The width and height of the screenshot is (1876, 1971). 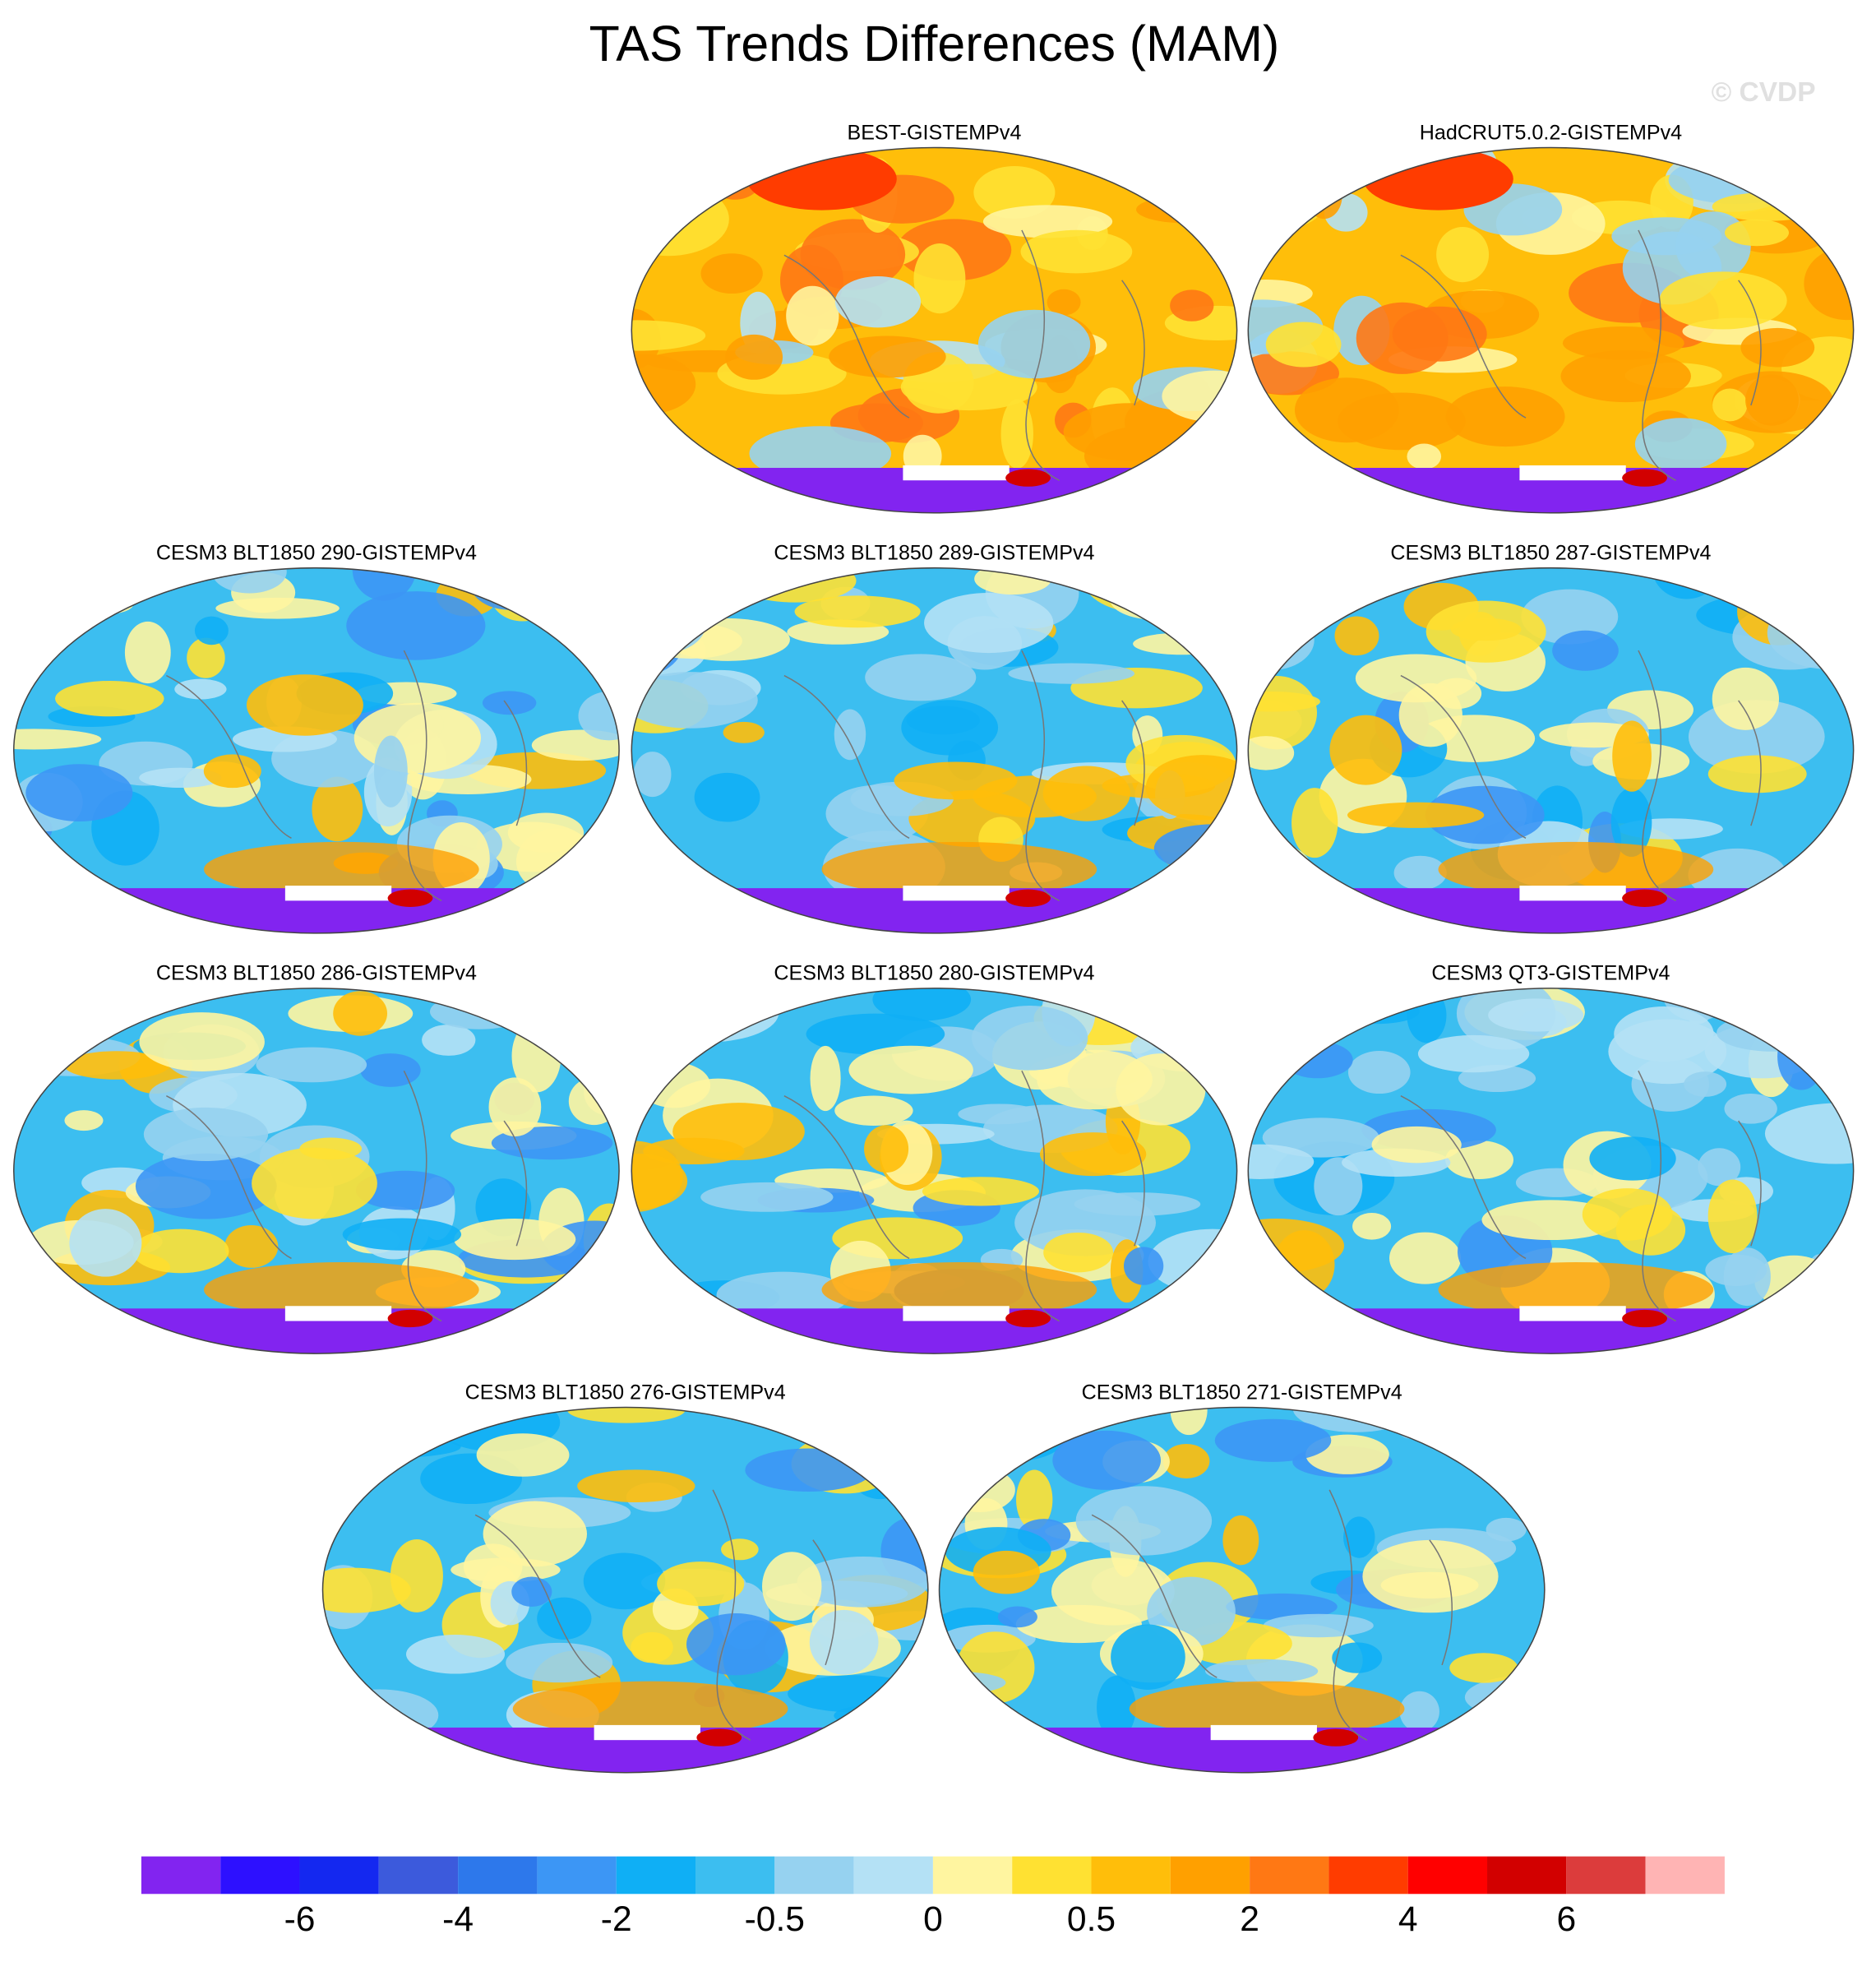 I want to click on colorbar-label: 0.5, so click(x=1092, y=1919).